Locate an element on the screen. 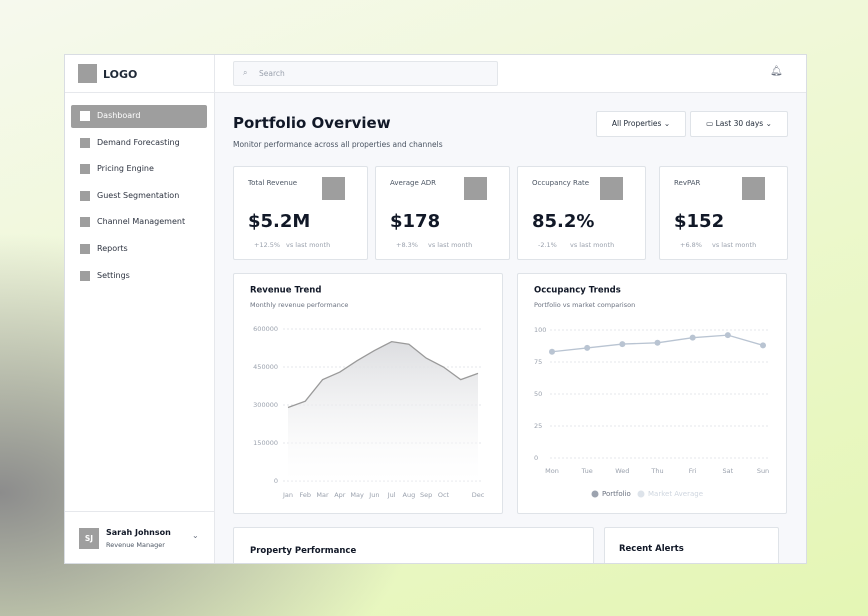 The width and height of the screenshot is (868, 616). y-tick-label: 600000 is located at coordinates (265, 329).